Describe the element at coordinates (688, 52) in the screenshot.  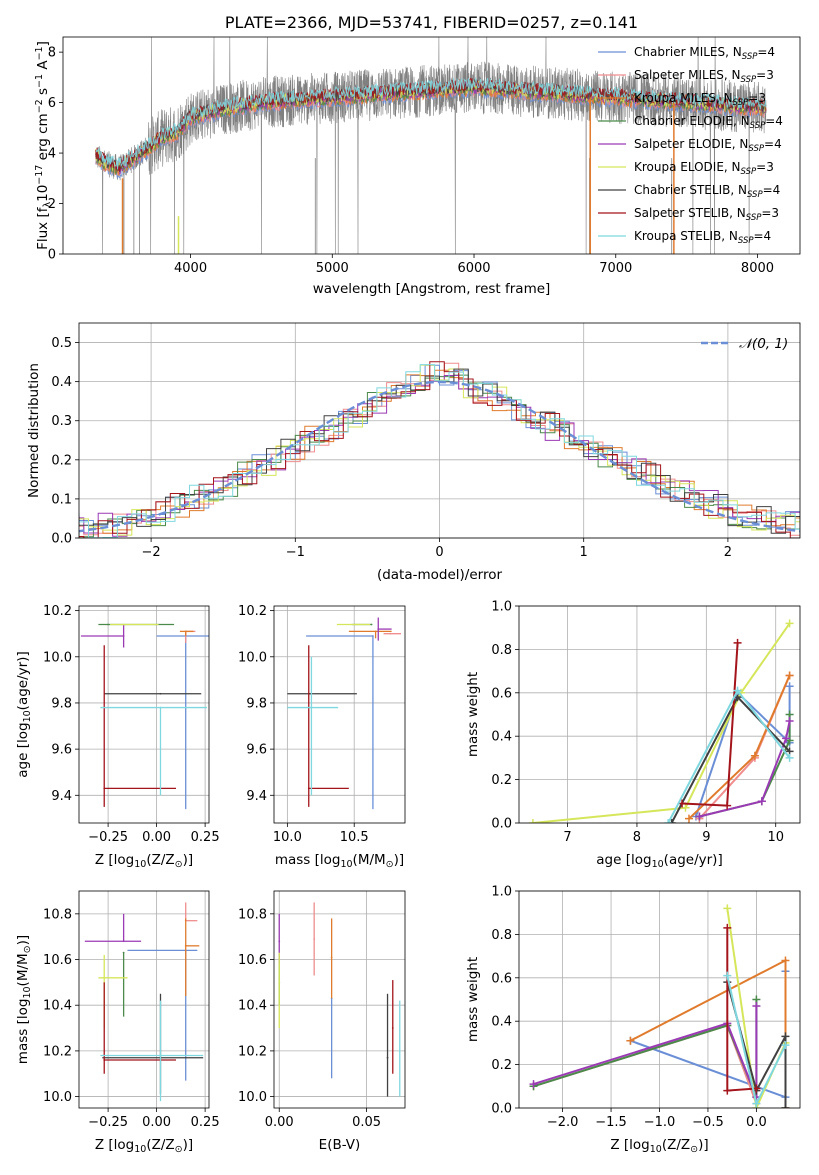
I see `legend-label-part: Chabrier MILES, N` at that location.